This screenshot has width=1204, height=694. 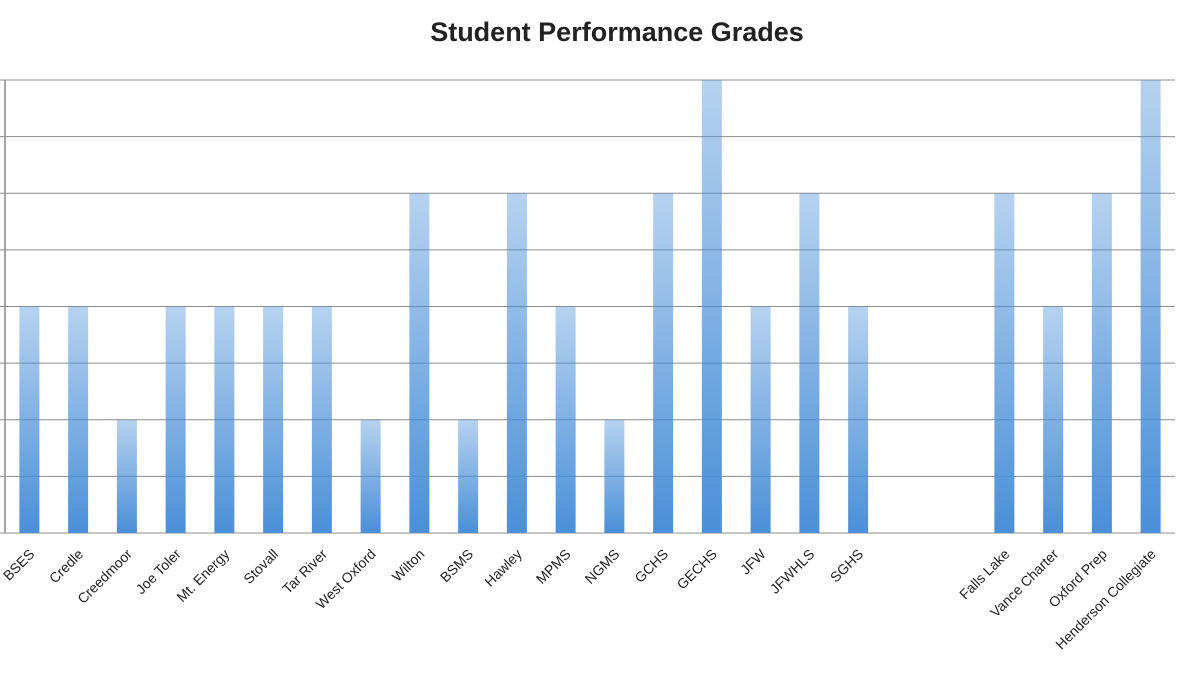 What do you see at coordinates (456, 565) in the screenshot?
I see `x-tick-label: BSMS` at bounding box center [456, 565].